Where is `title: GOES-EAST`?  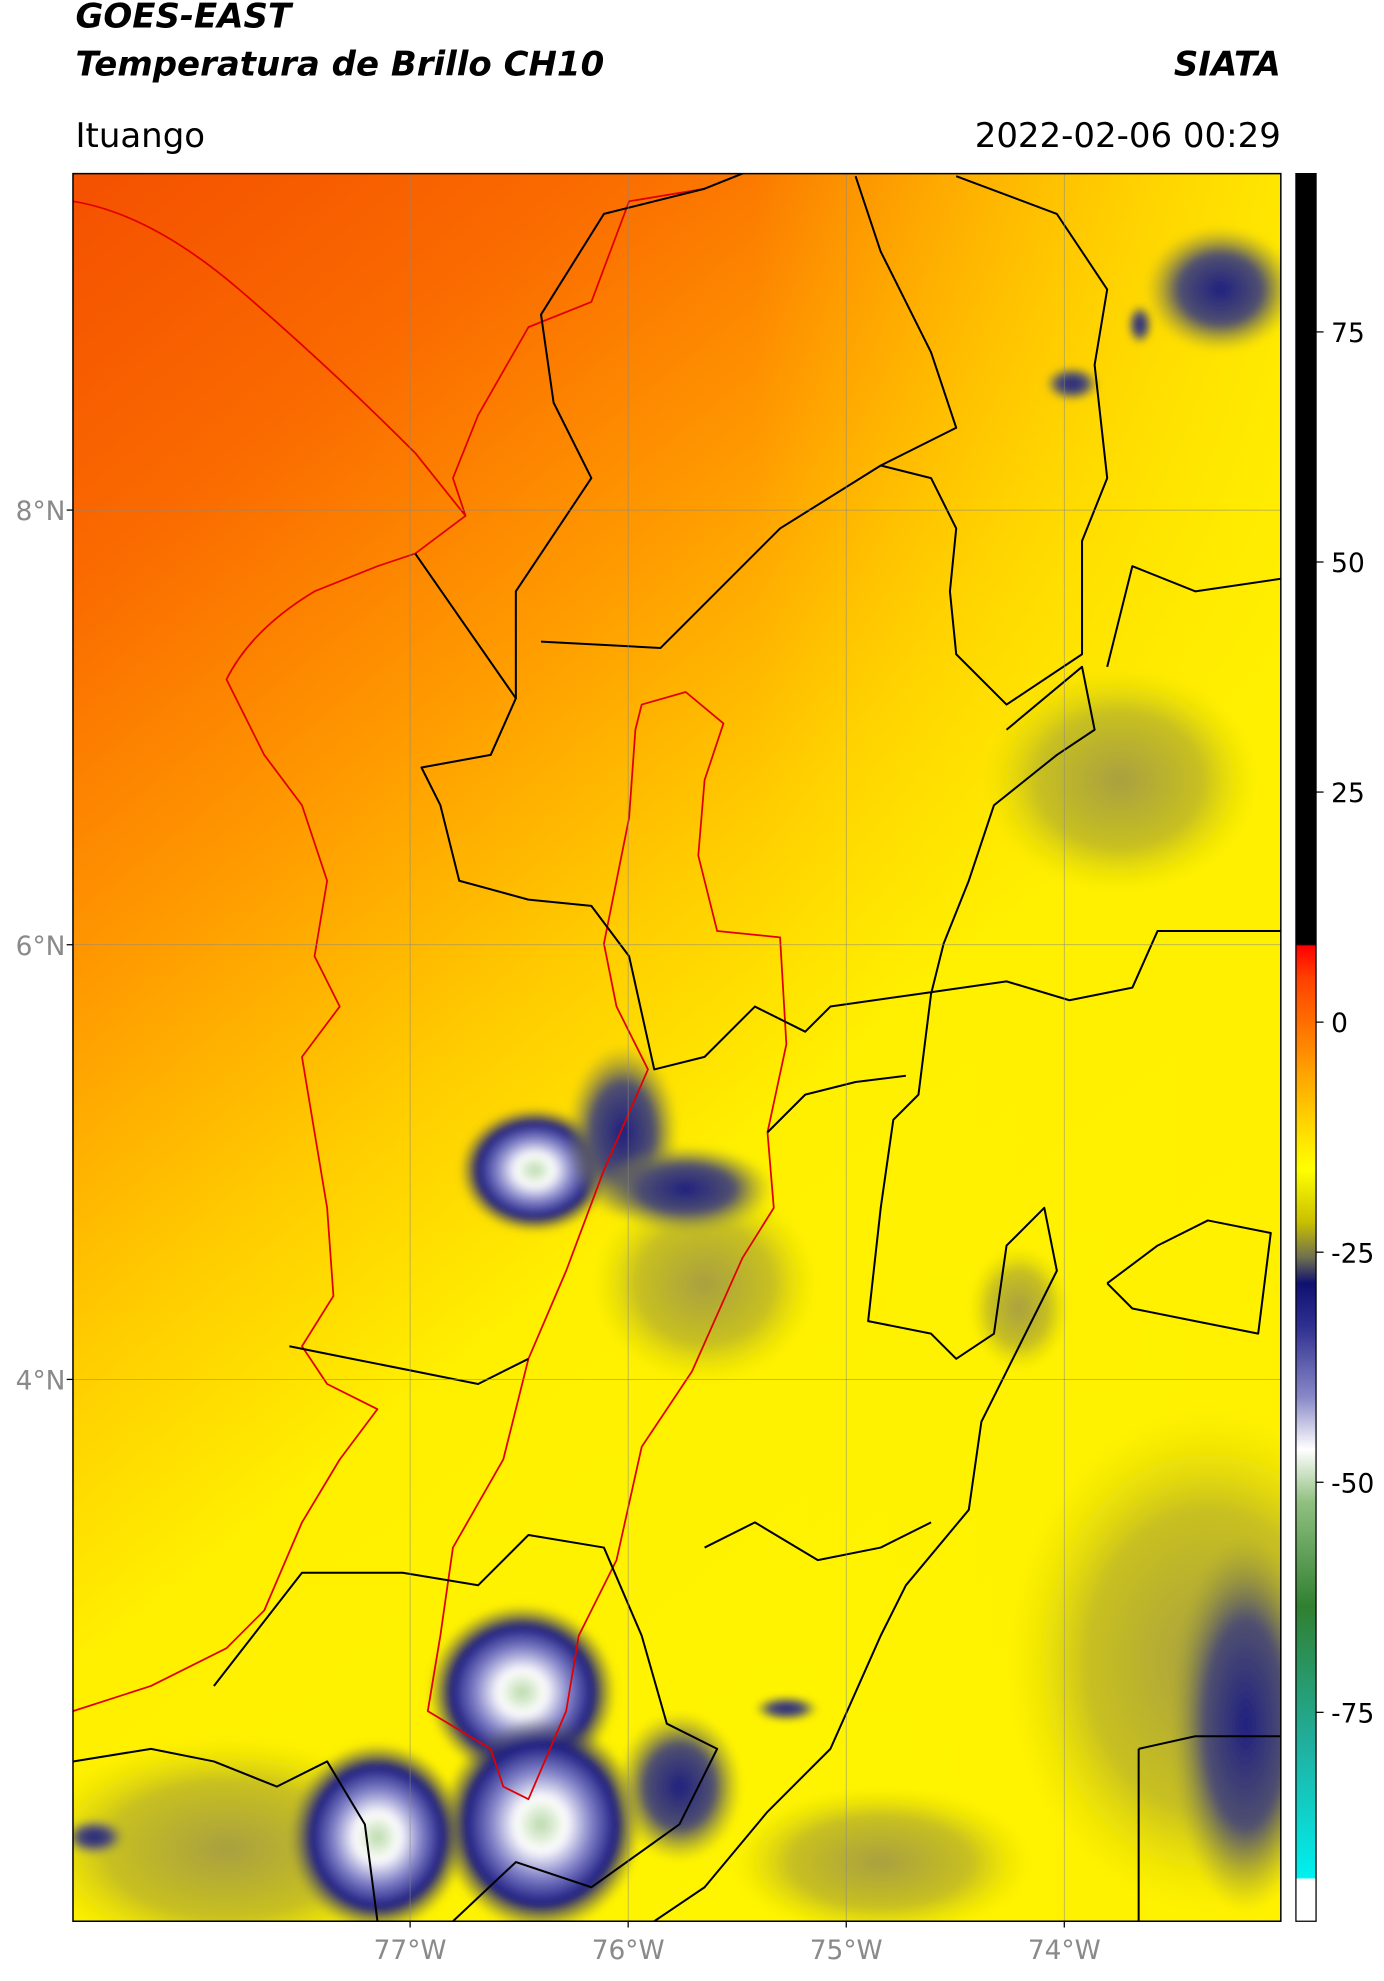
title: GOES-EAST is located at coordinates (184, 18).